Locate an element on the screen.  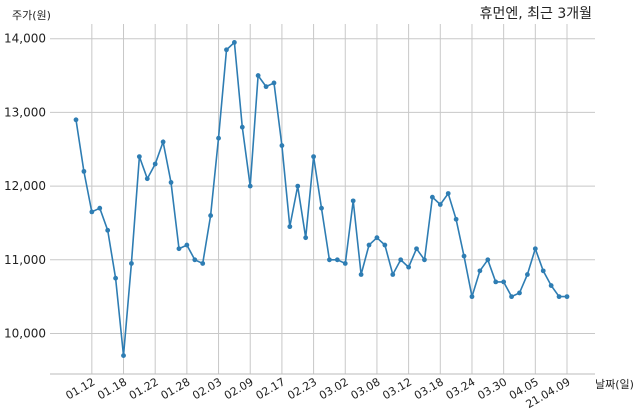
y-axis: 10,000 11,000 12,000 13,000 14,000 is located at coordinates (25, 186).